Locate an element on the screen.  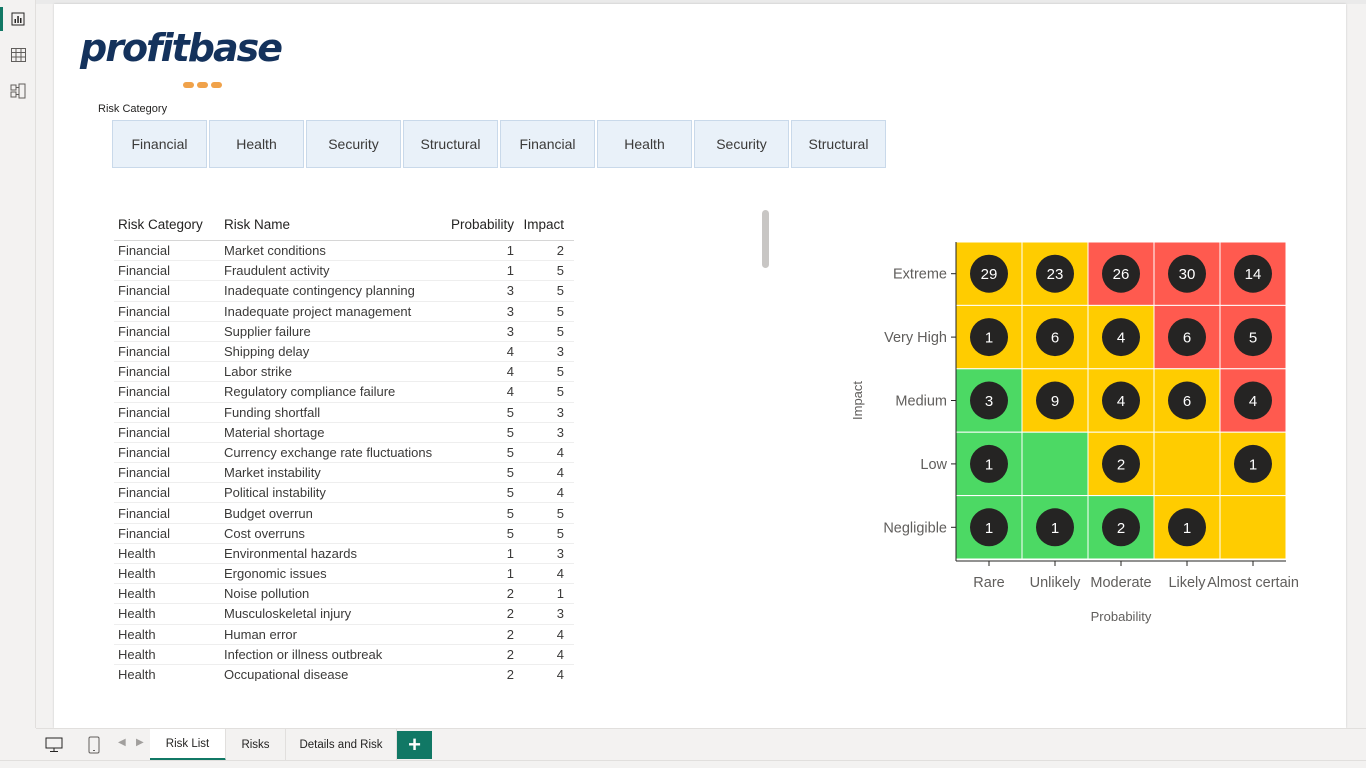
table-row: Financial Funding shortfall 5 3 is located at coordinates (344, 413).